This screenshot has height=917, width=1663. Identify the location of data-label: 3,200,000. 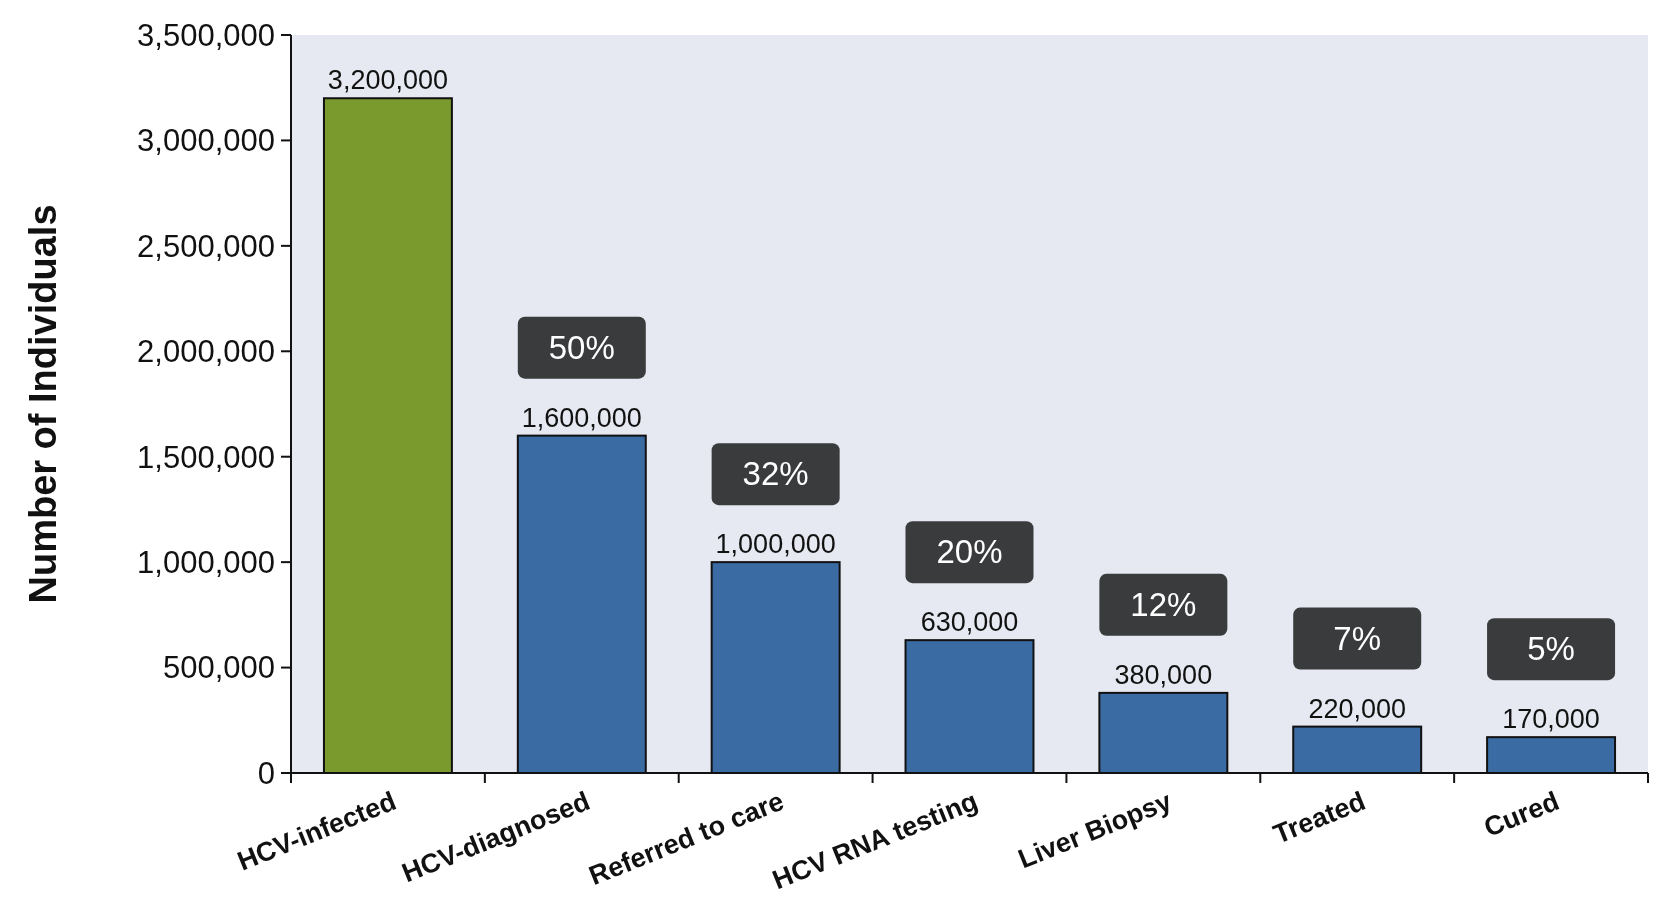
(387, 80).